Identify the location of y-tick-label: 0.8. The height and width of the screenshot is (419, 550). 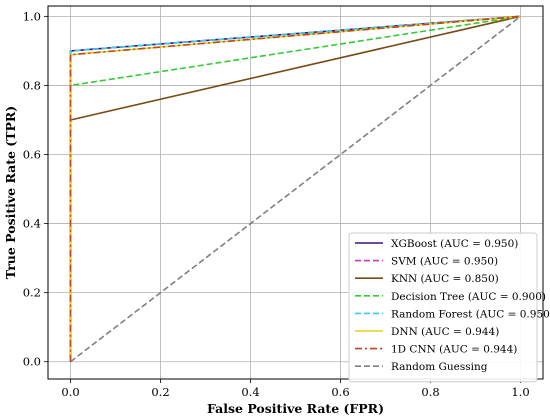
(32, 85).